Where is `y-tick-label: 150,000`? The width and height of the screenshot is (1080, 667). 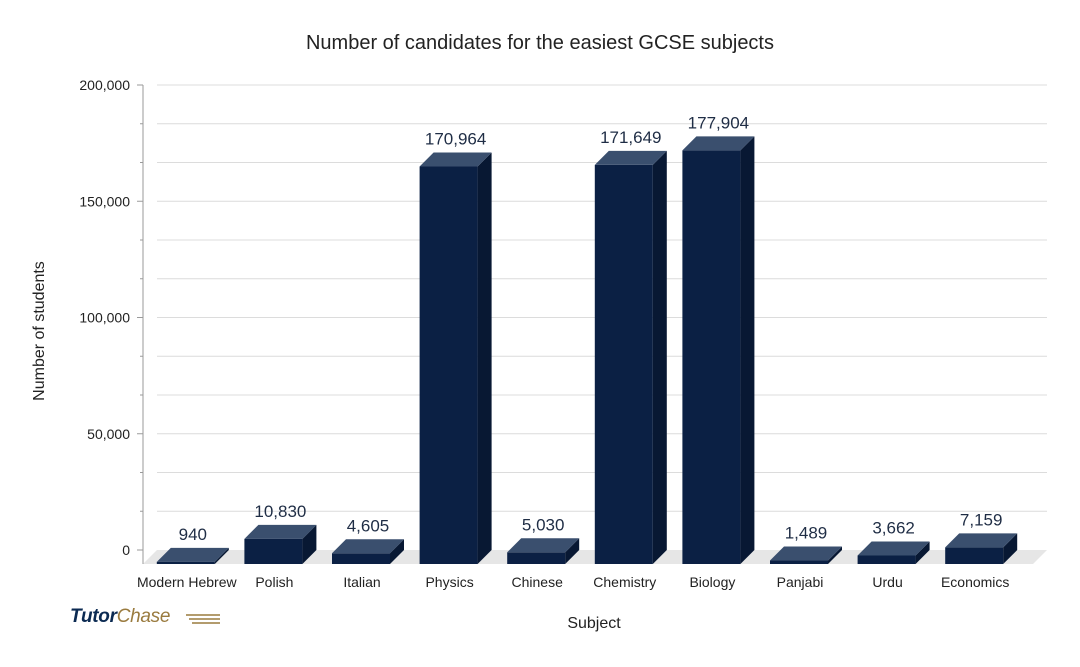 y-tick-label: 150,000 is located at coordinates (104, 201).